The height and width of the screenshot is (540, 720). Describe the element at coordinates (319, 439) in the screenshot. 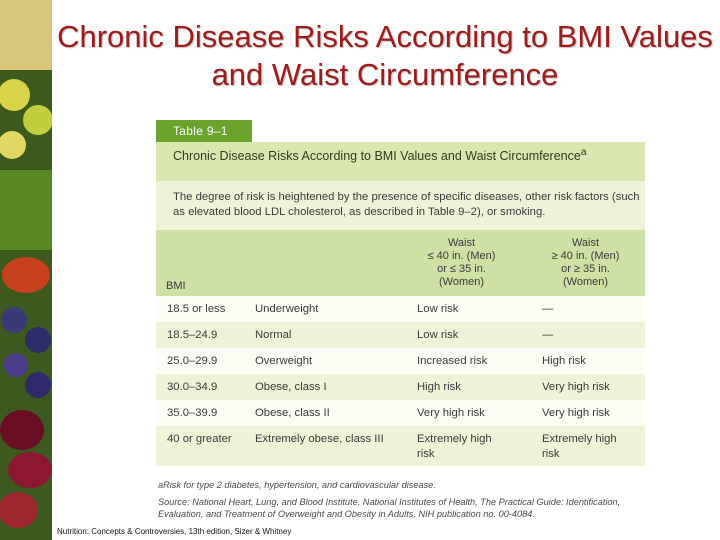

I see `cell-category: Extremely obese, class III` at that location.